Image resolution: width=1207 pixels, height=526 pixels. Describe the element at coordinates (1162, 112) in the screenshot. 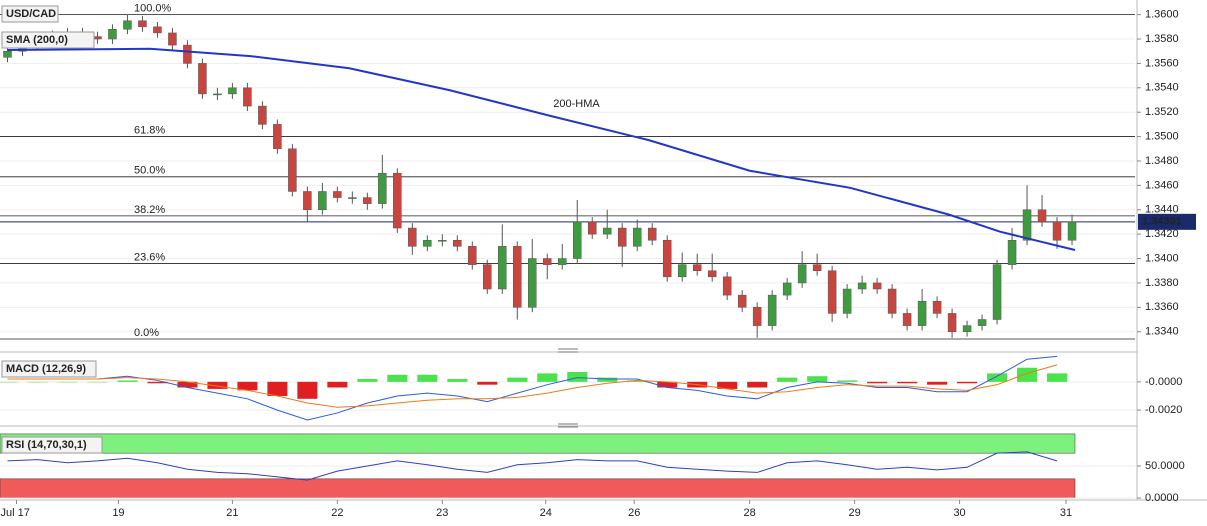

I see `y-tick-label: 1.3520` at that location.